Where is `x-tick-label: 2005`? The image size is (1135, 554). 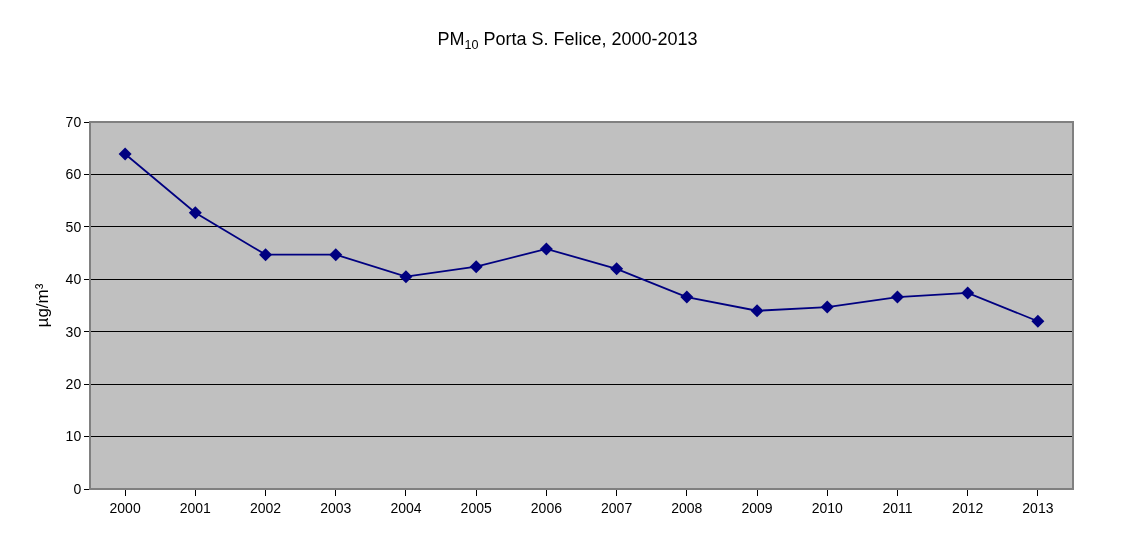
x-tick-label: 2005 is located at coordinates (476, 507).